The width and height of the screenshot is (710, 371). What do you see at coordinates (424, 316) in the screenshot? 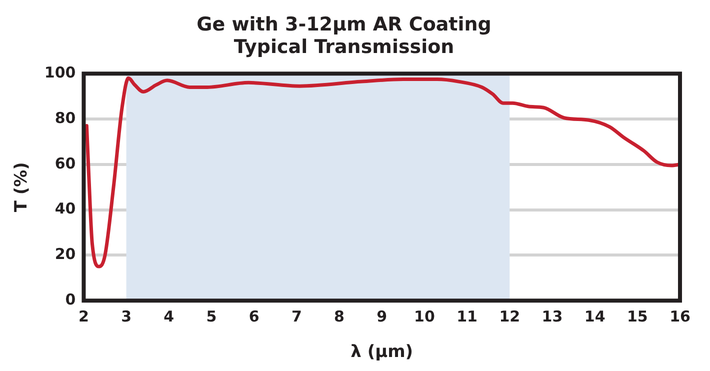
I see `x-tick-label: 10` at bounding box center [424, 316].